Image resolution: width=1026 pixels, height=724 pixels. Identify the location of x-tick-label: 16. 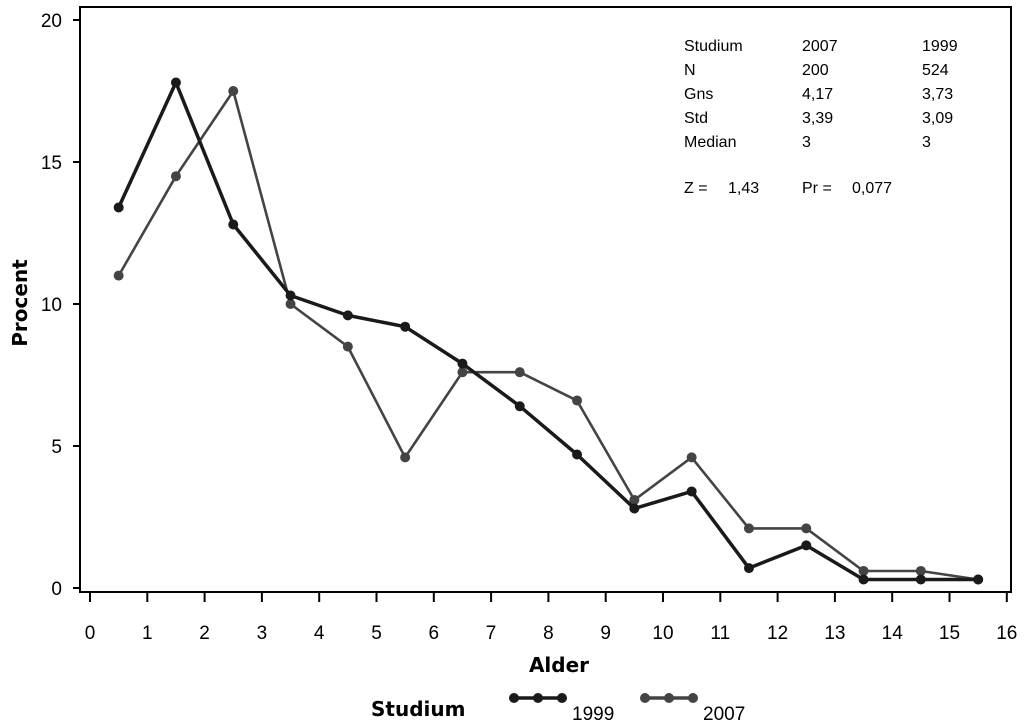
(1006, 633).